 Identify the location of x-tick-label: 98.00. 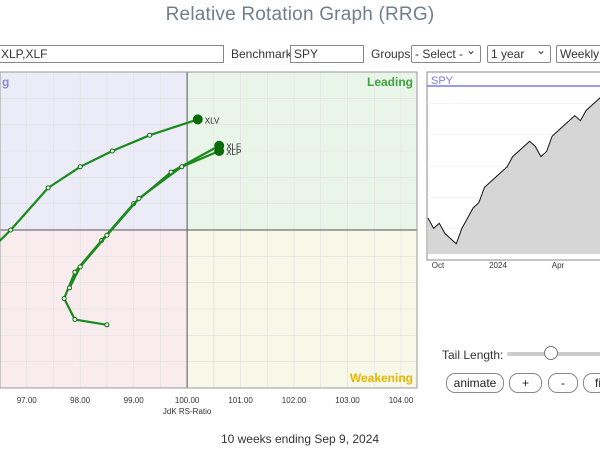
(80, 400).